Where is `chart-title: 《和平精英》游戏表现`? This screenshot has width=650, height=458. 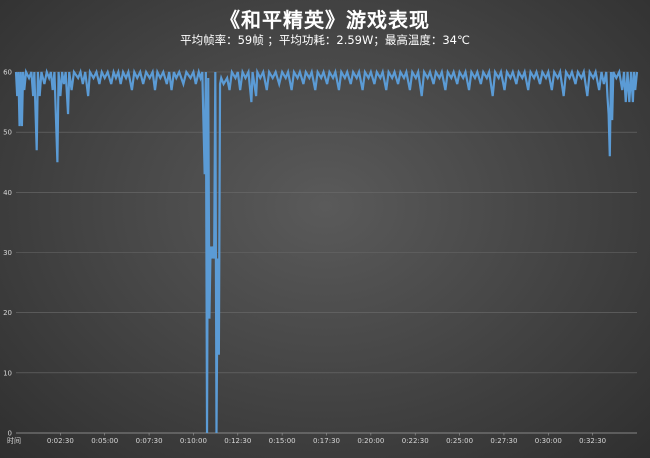 chart-title: 《和平精英》游戏表现 is located at coordinates (325, 20).